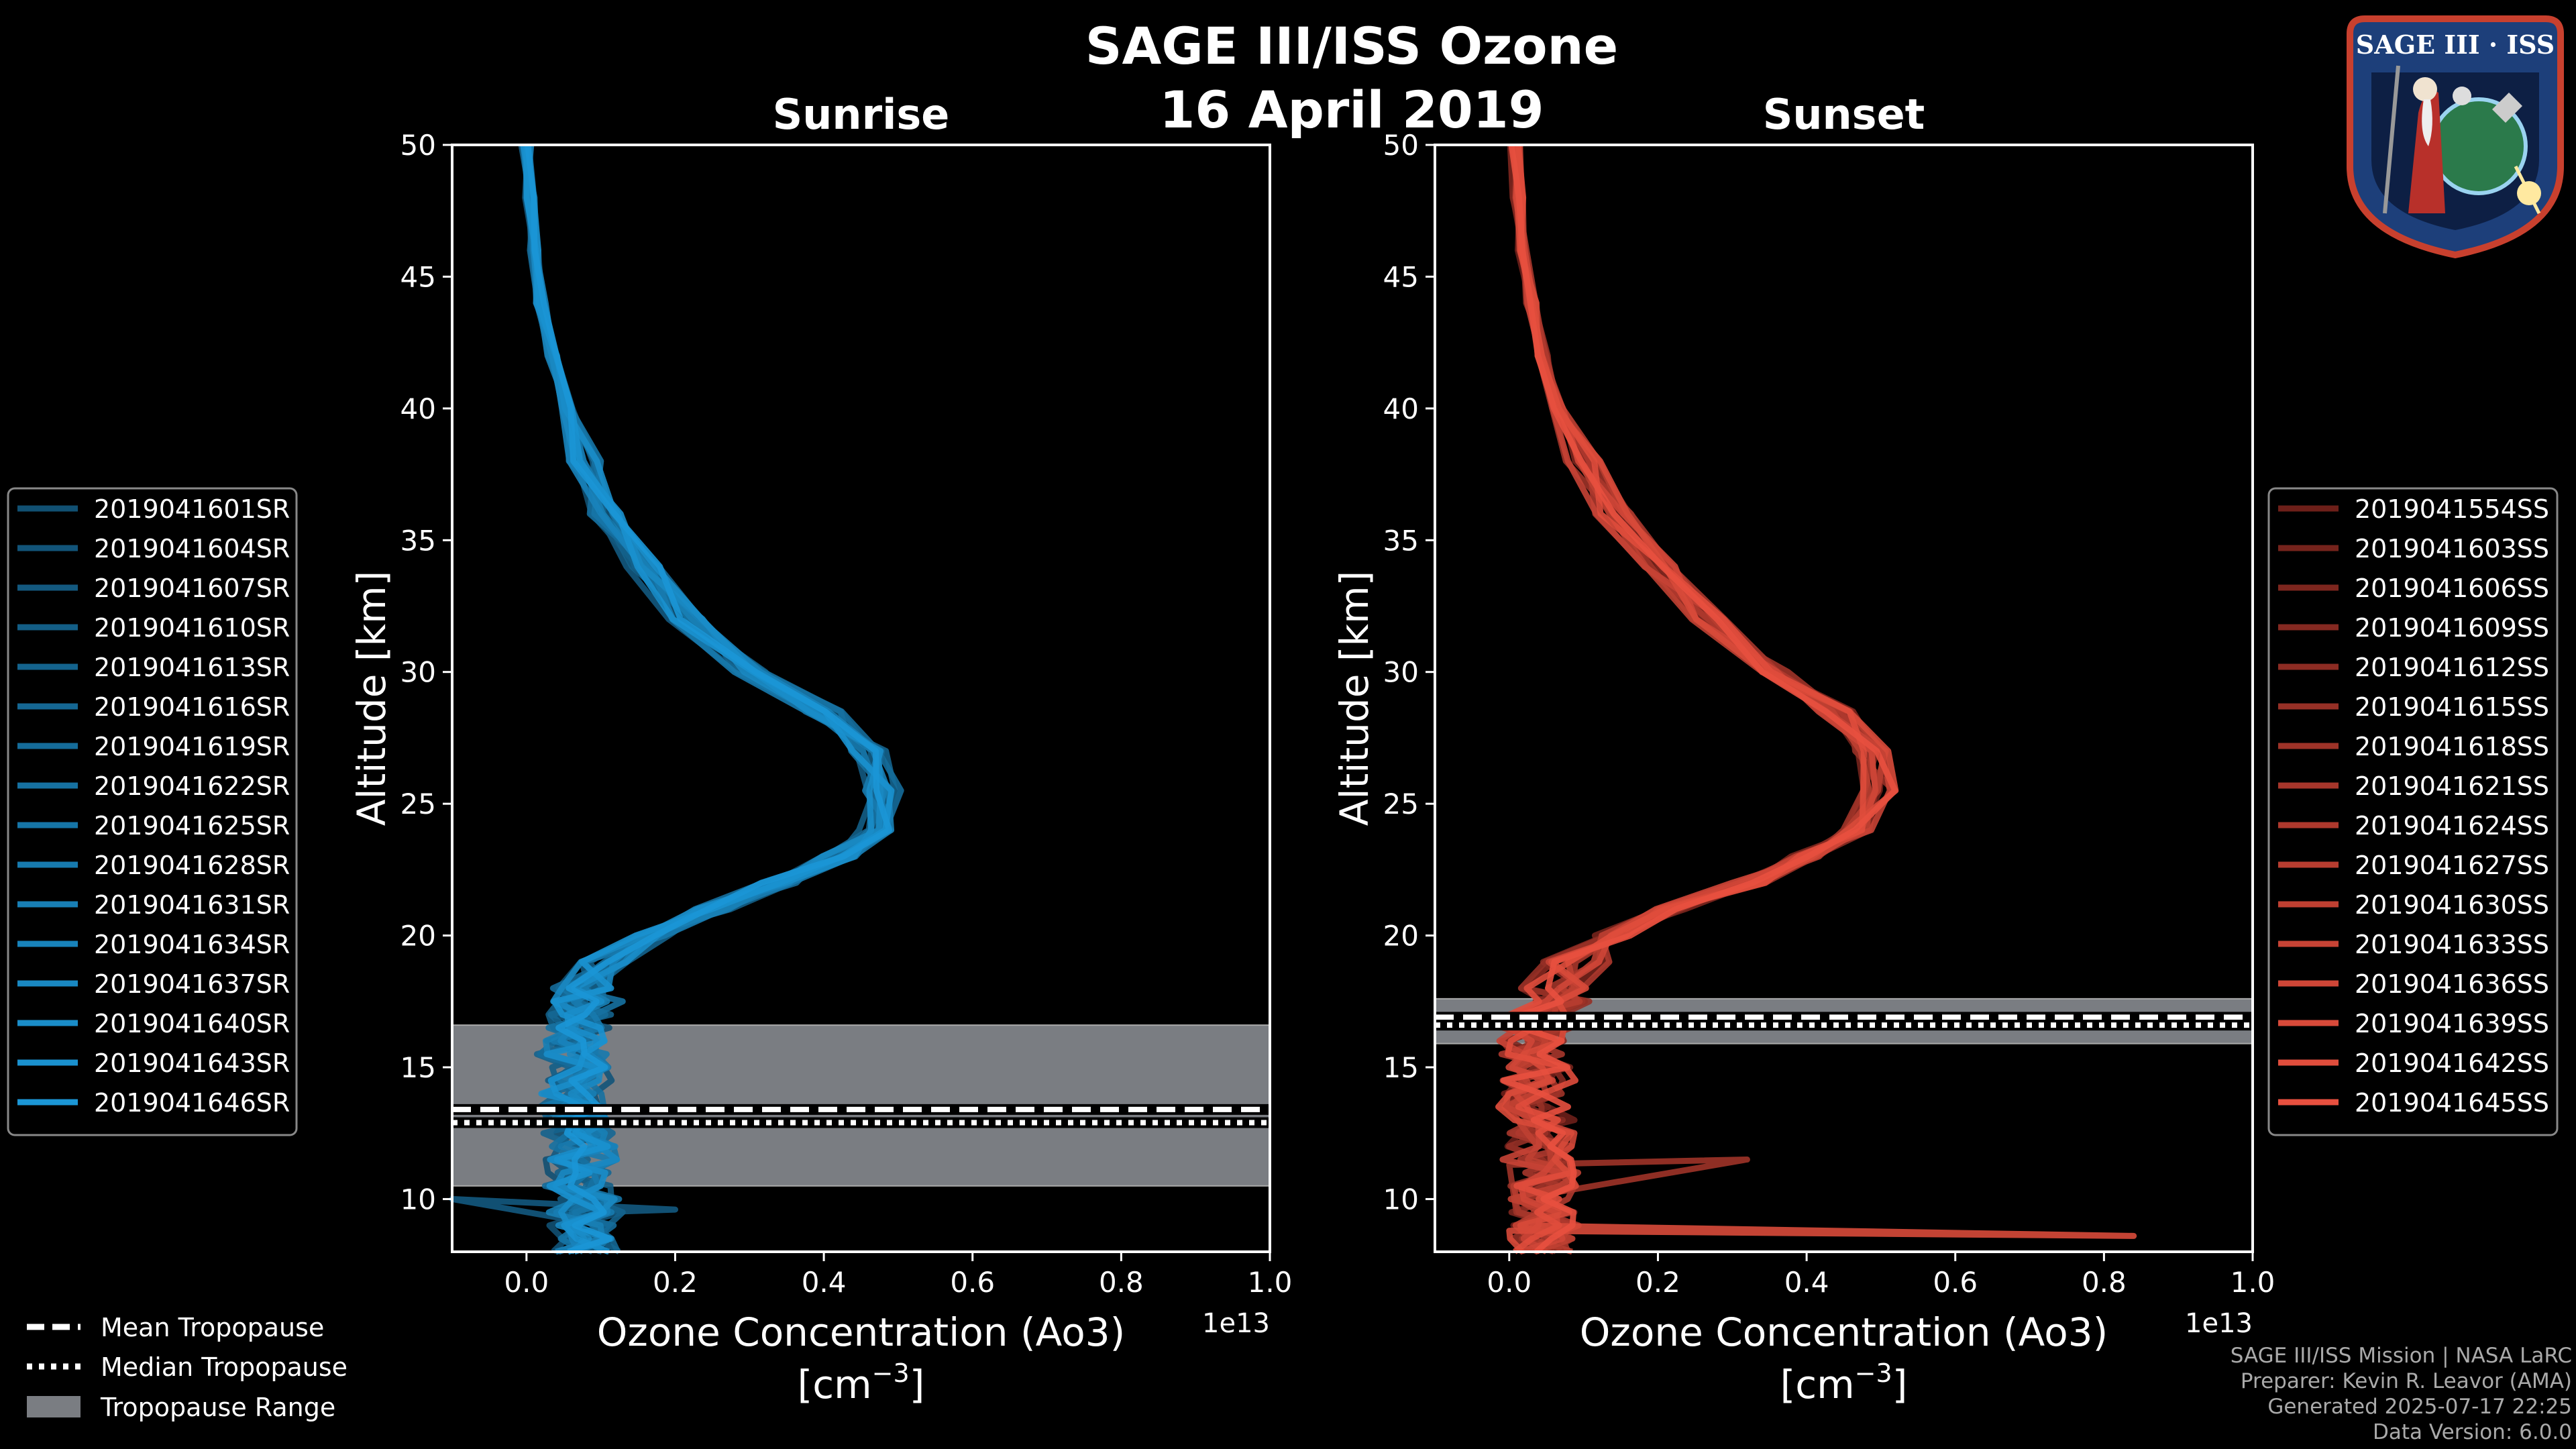  I want to click on legend-label: 2019041606SS, so click(2452, 588).